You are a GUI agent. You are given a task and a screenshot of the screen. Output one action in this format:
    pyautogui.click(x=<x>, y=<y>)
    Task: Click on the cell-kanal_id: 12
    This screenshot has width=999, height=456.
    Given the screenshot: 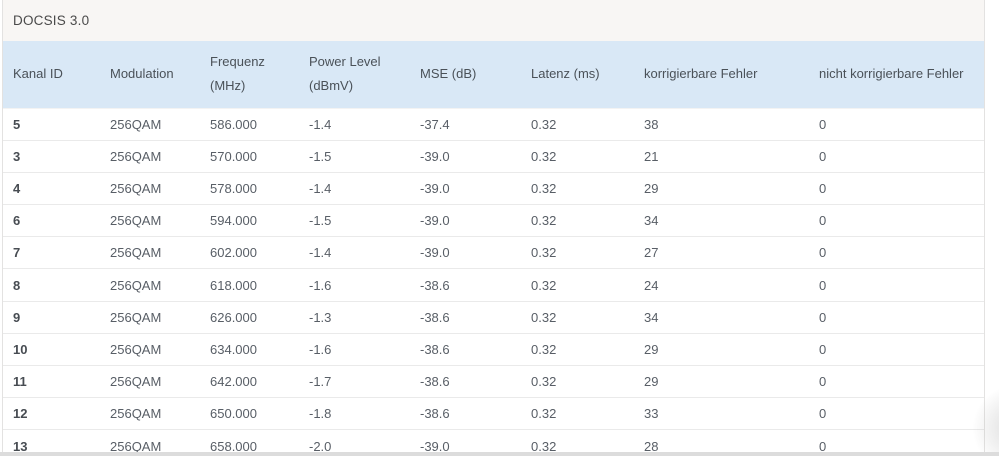 What is the action you would take?
    pyautogui.click(x=51, y=413)
    